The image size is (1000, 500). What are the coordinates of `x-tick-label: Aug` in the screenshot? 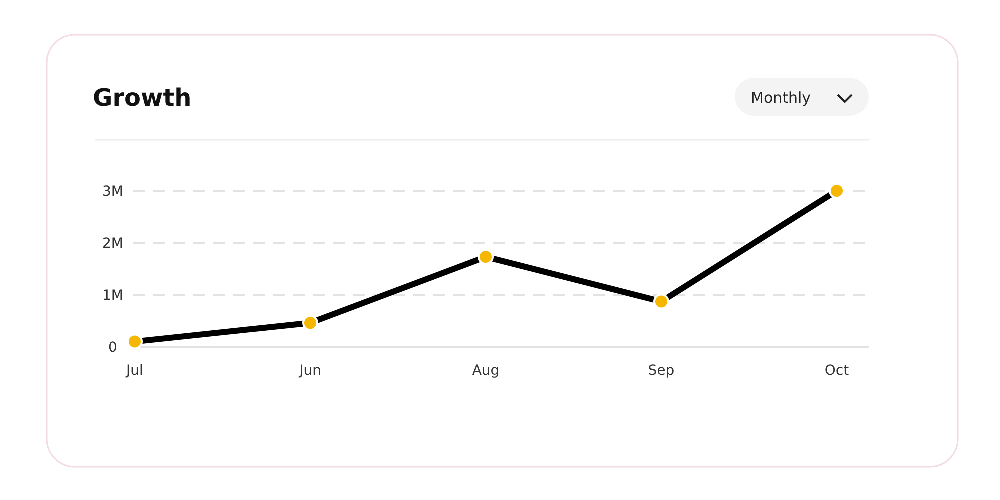 It's located at (486, 371).